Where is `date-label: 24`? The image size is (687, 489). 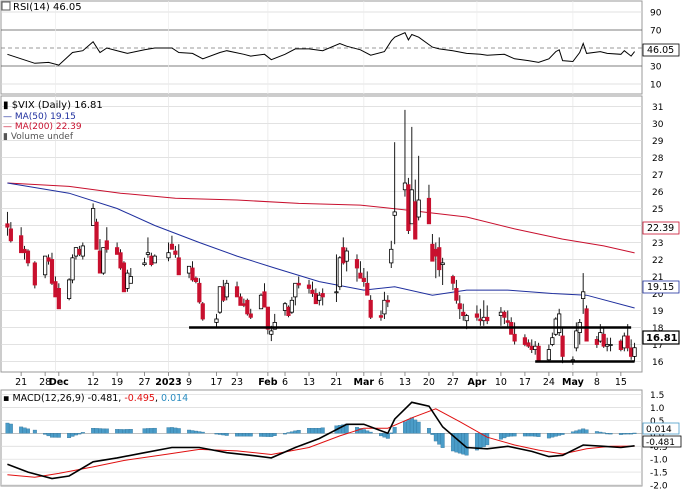 date-label: 24 is located at coordinates (549, 382).